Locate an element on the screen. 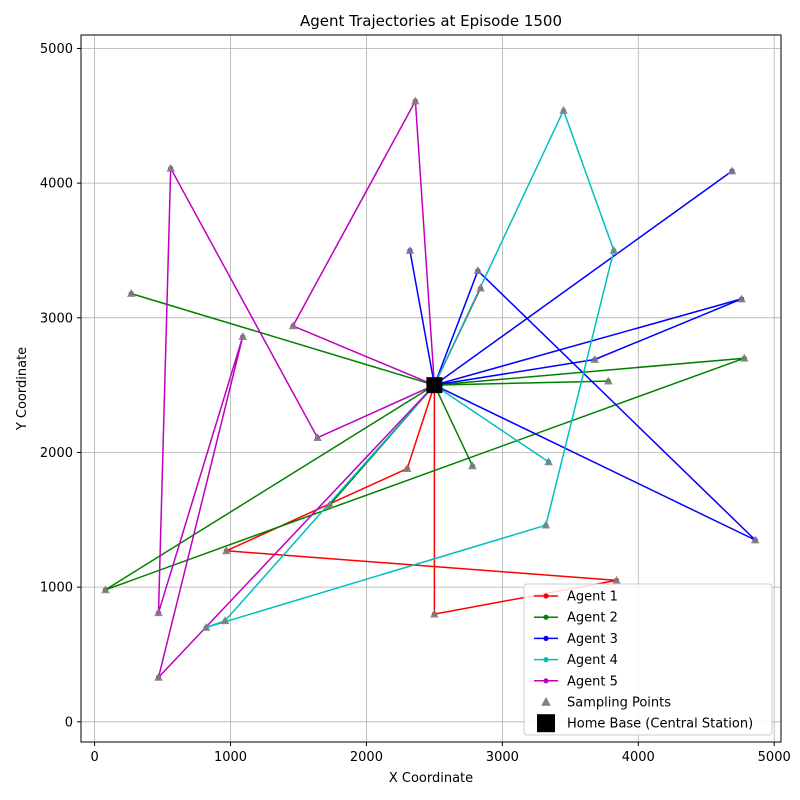  x-tick-label: 5000 is located at coordinates (774, 757).